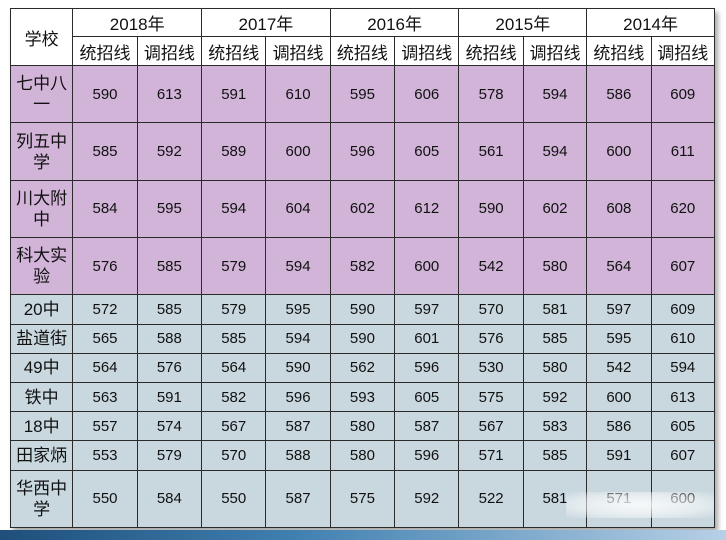  What do you see at coordinates (555, 368) in the screenshot?
I see `adjusted-score-cell: 580` at bounding box center [555, 368].